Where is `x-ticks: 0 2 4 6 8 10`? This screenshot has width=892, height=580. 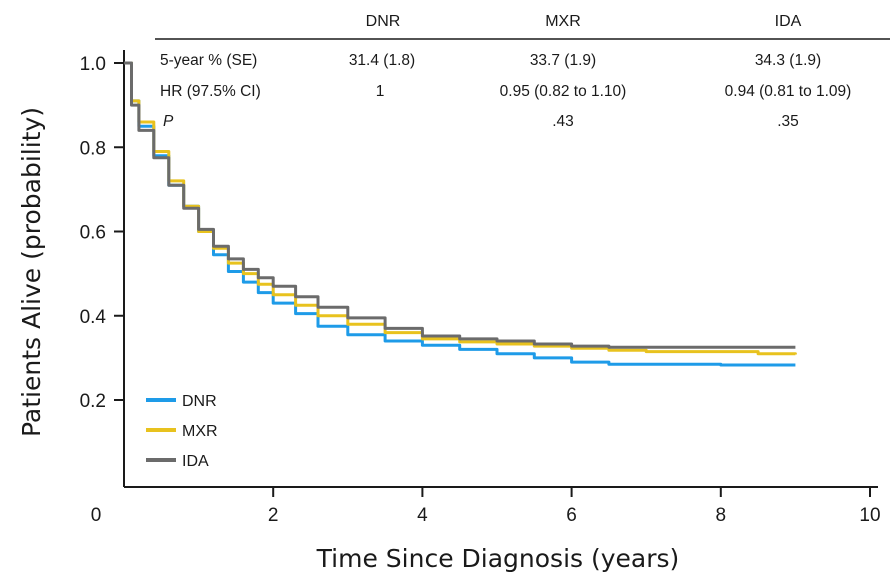 x-ticks: 0 2 4 6 8 10 is located at coordinates (486, 506).